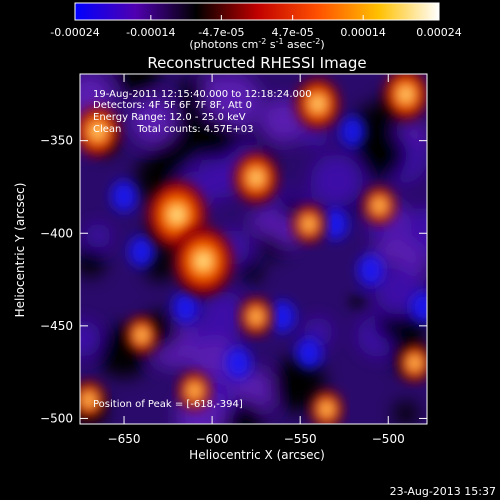  Describe the element at coordinates (56, 326) in the screenshot. I see `y-tick-label: −450` at that location.